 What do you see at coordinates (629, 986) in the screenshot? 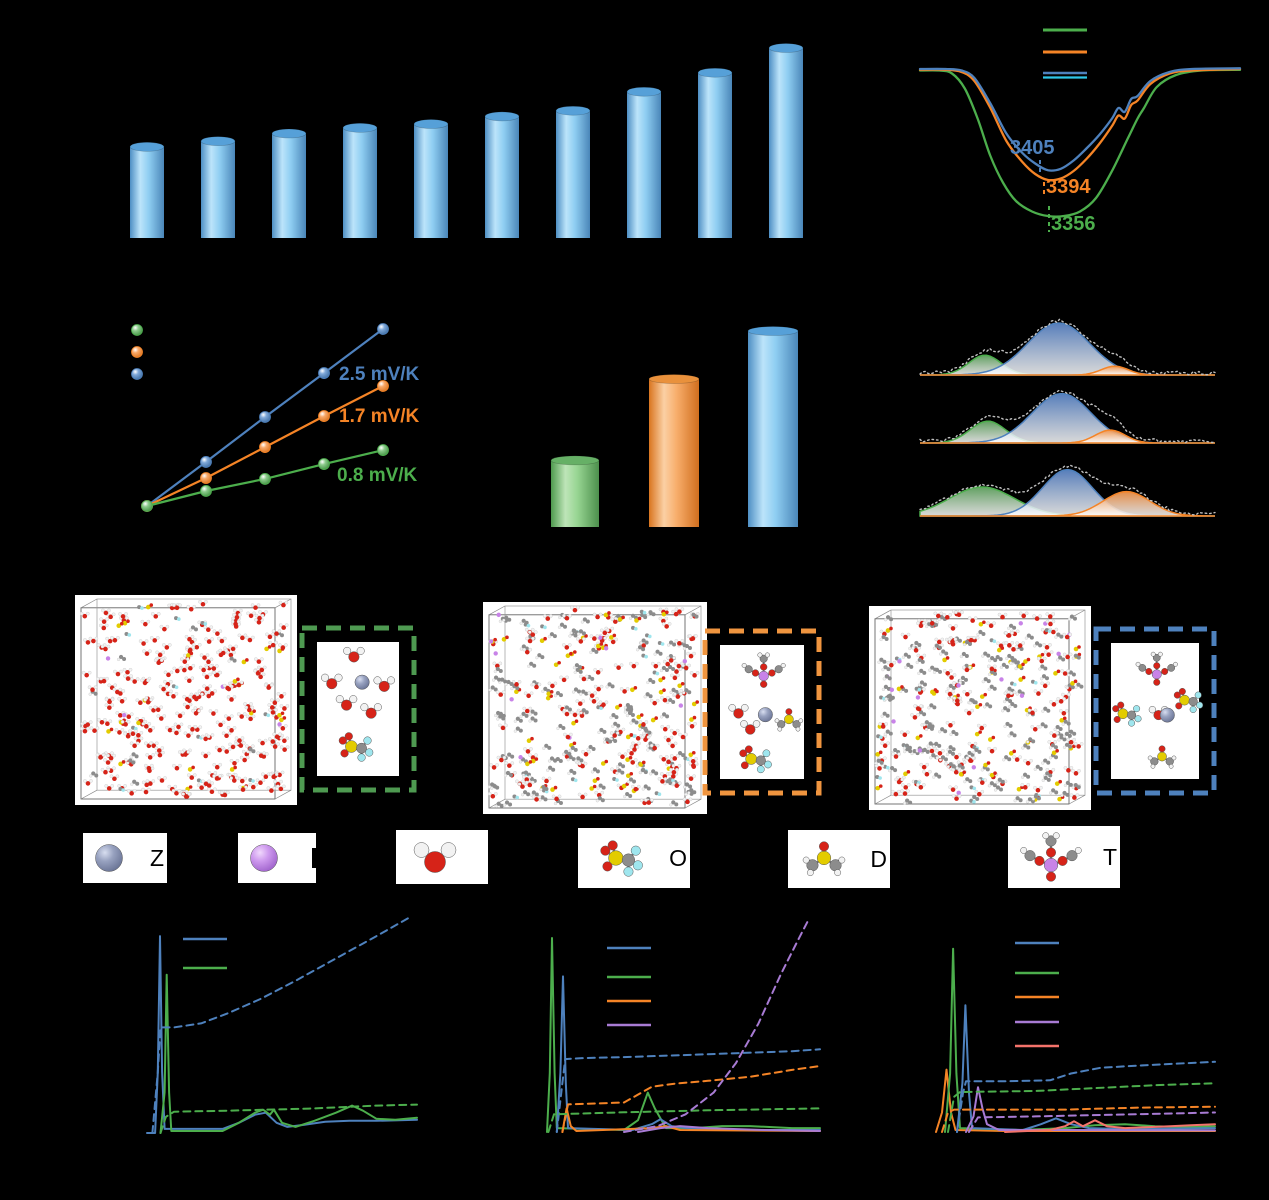
I see `panel-g-legend` at bounding box center [629, 986].